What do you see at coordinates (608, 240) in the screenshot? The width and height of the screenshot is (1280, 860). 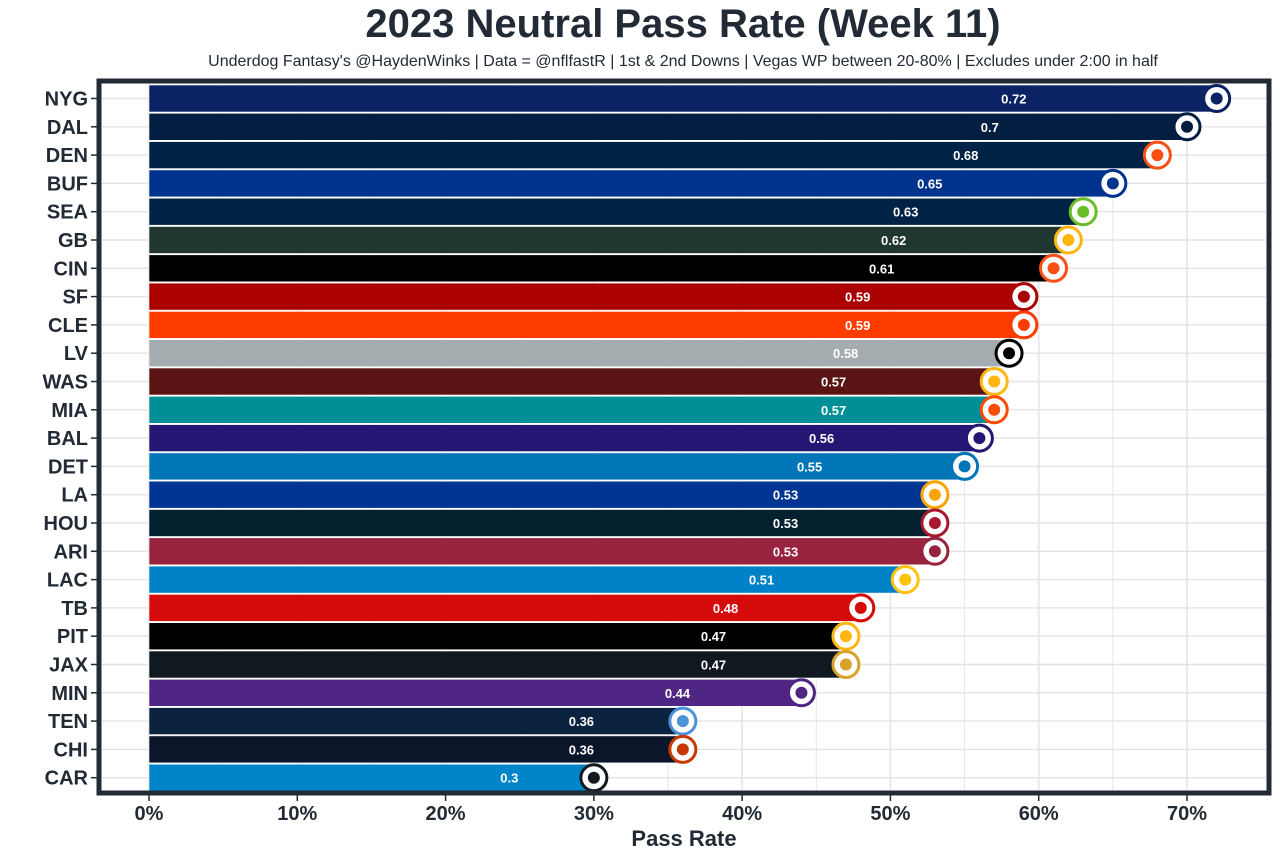 I see `bar-gb` at bounding box center [608, 240].